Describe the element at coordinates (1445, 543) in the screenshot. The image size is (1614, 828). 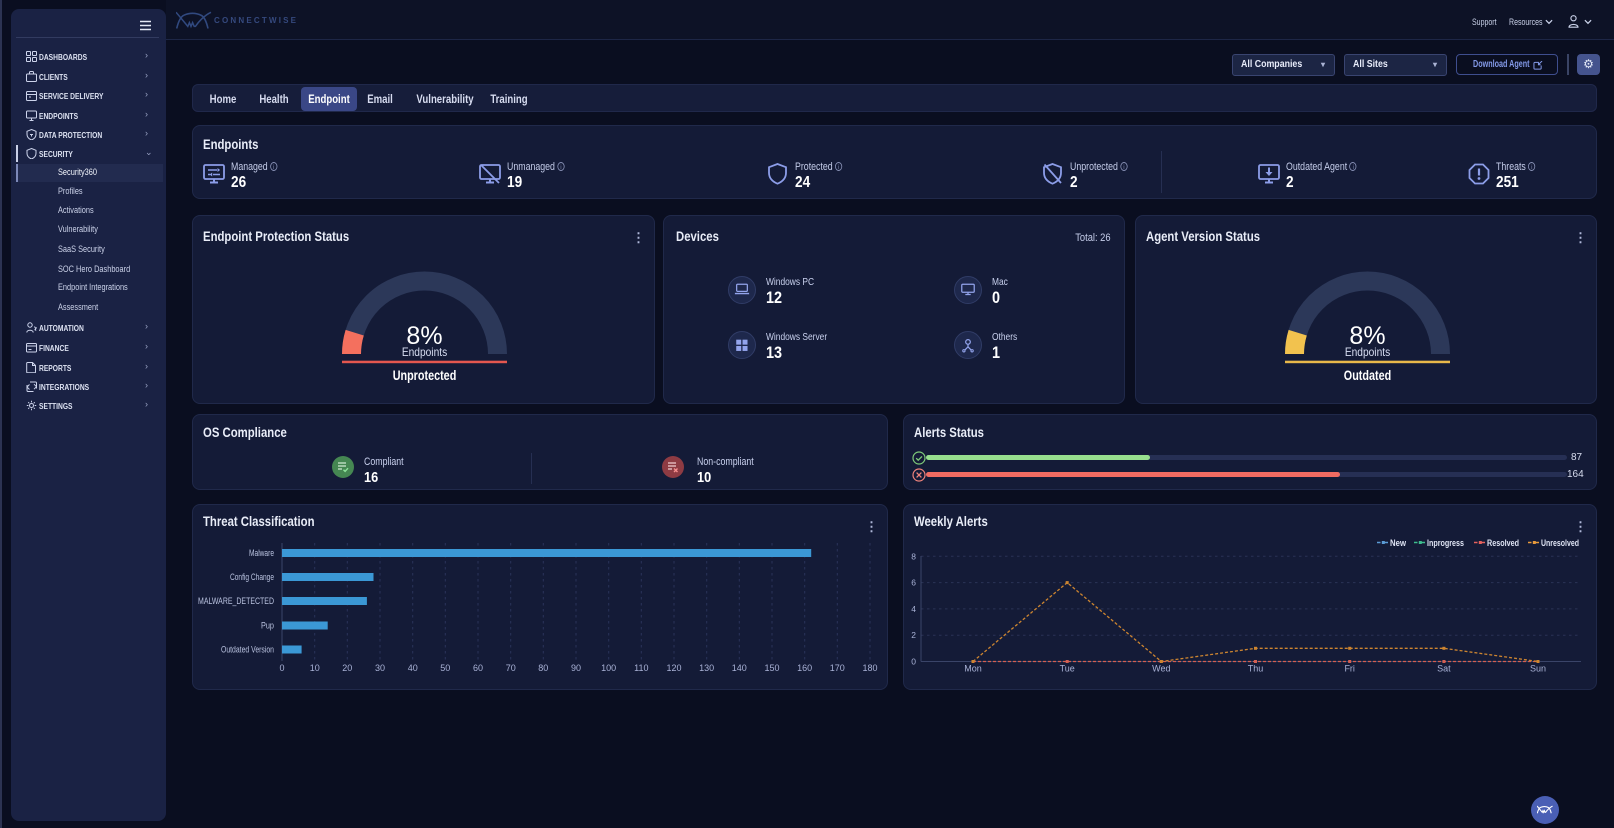
I see `svg-text: Inprogress` at that location.